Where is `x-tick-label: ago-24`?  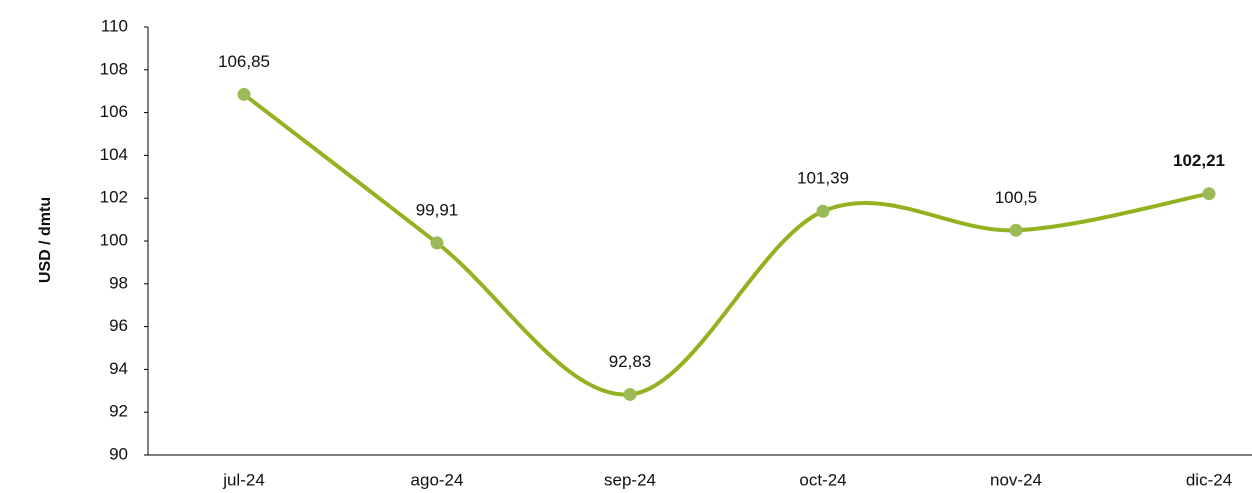 x-tick-label: ago-24 is located at coordinates (437, 479).